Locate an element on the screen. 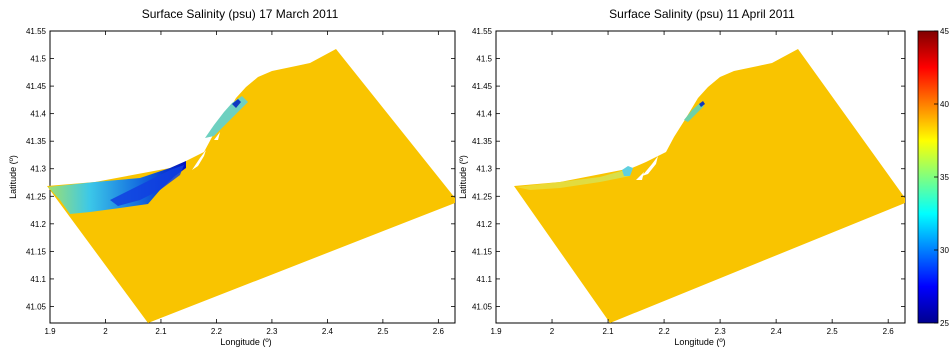  map-title: Surface Salinity (psu) 17 March 2011 is located at coordinates (240, 14).